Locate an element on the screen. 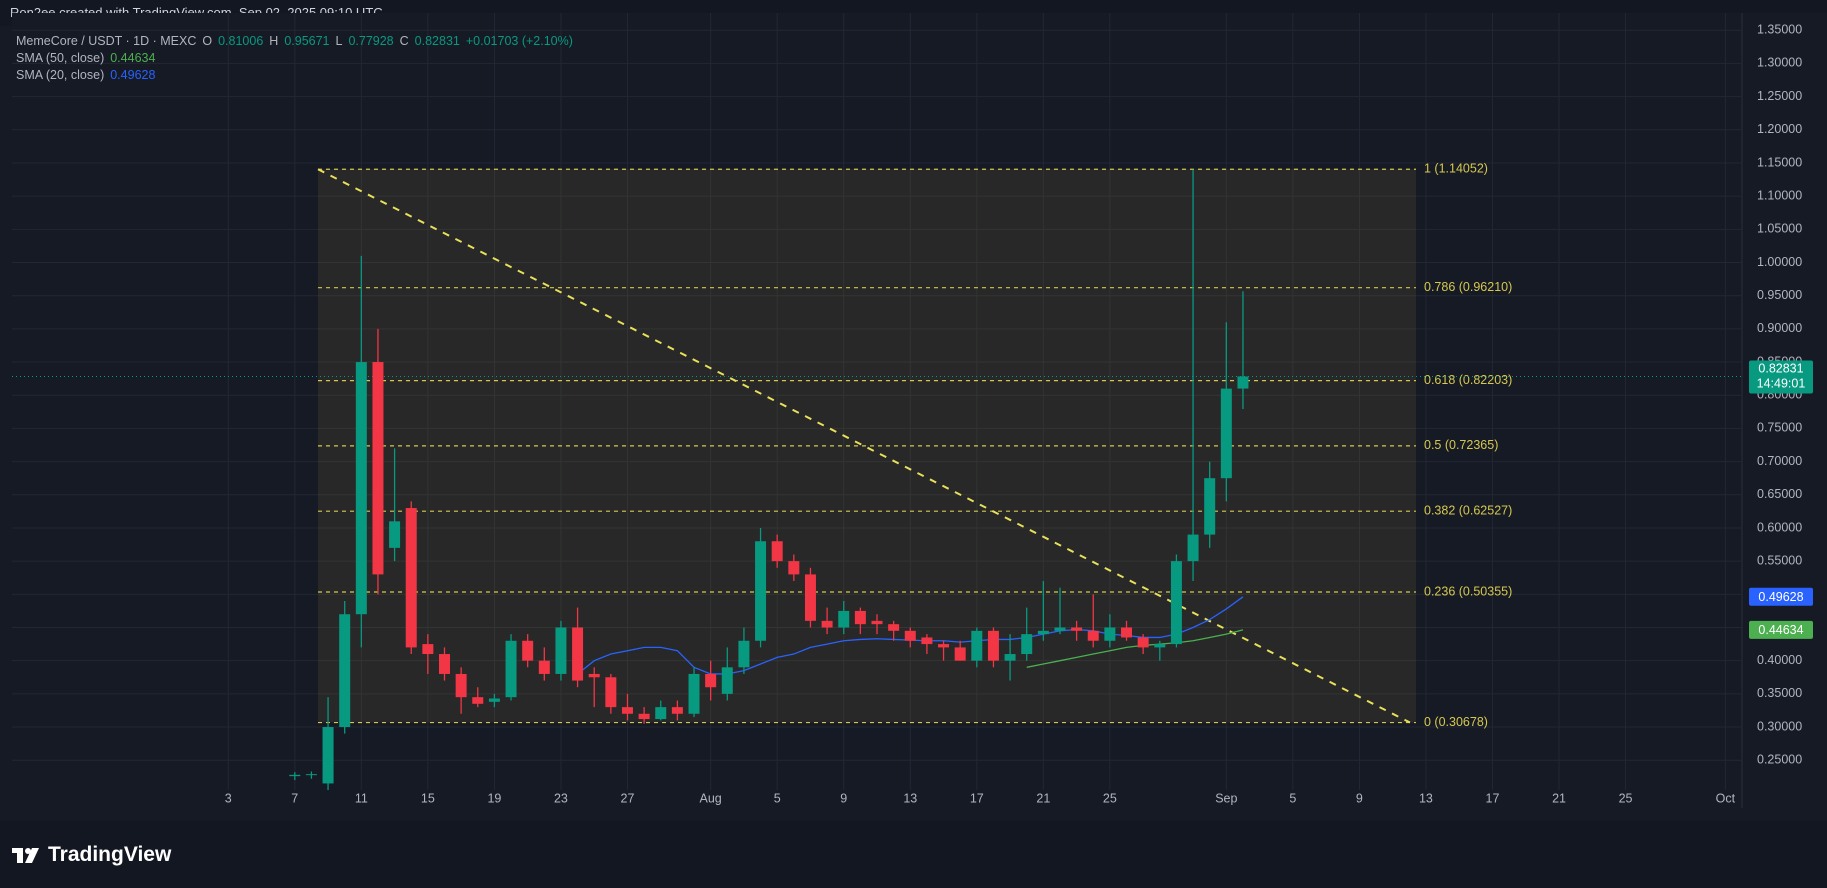 The height and width of the screenshot is (888, 1827). legend-row: SMA (50, close) 0.44634 is located at coordinates (294, 58).